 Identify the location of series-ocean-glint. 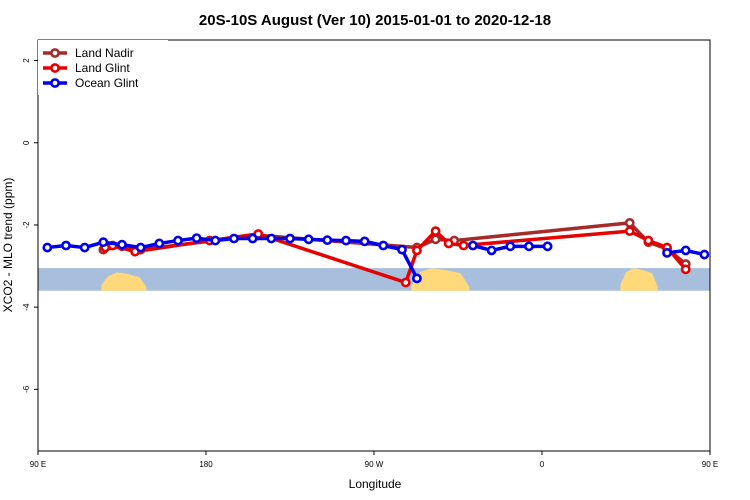
(376, 258).